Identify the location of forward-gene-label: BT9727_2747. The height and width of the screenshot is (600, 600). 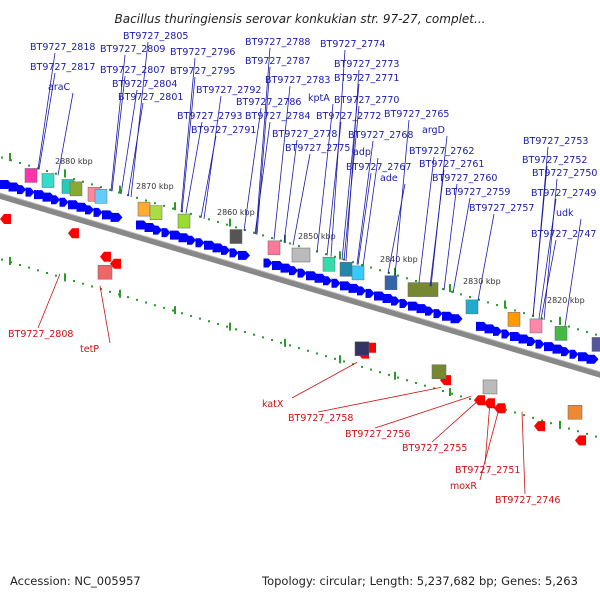
(563, 234).